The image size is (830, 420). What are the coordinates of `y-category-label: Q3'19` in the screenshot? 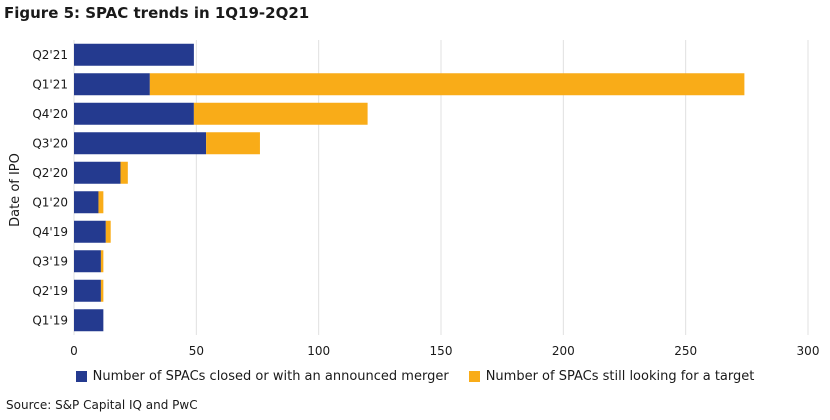 It's located at (50, 261).